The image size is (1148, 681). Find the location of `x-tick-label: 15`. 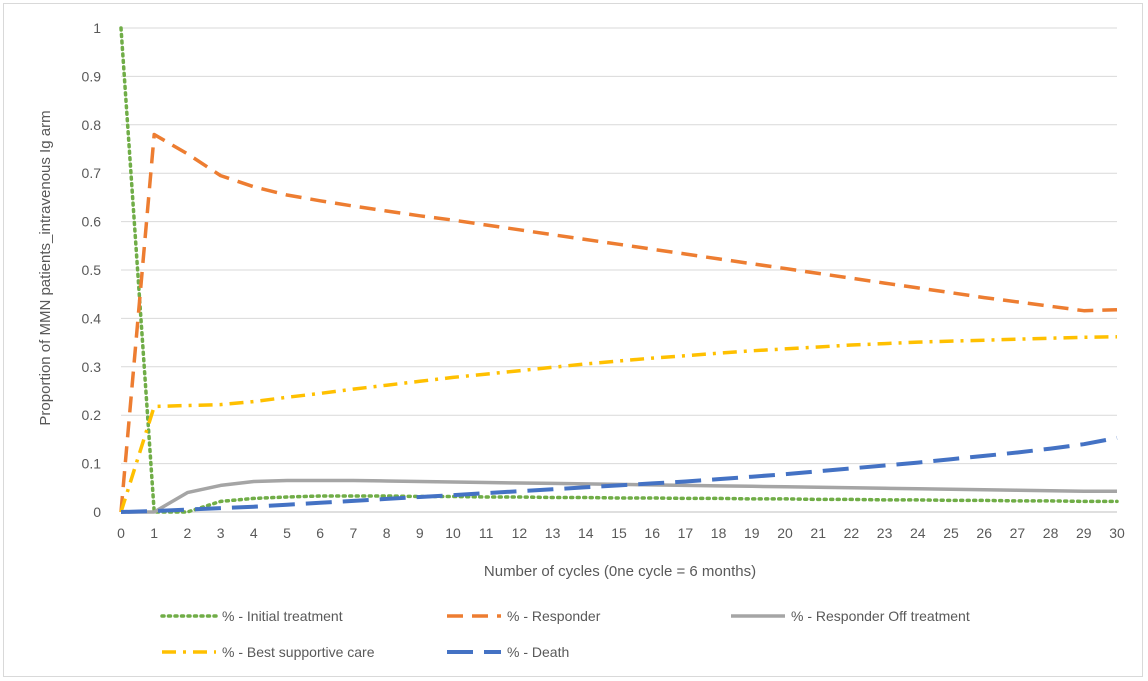

x-tick-label: 15 is located at coordinates (619, 533).